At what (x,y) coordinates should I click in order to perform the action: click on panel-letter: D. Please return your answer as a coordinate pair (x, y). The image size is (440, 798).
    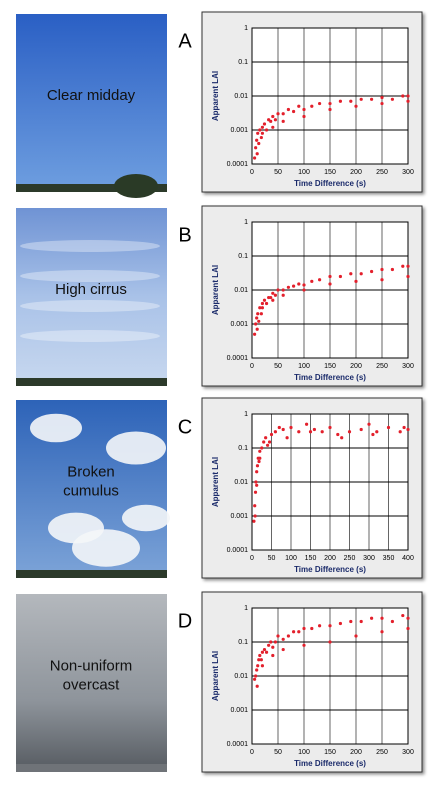
    Looking at the image, I should click on (185, 621).